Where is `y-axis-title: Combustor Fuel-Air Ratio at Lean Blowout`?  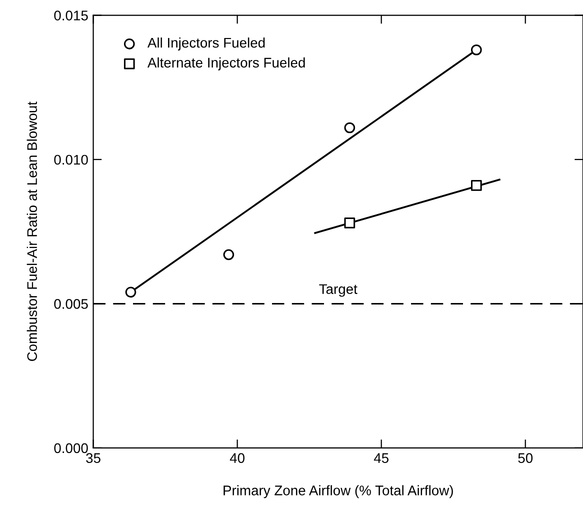 y-axis-title: Combustor Fuel-Air Ratio at Lean Blowout is located at coordinates (32, 231).